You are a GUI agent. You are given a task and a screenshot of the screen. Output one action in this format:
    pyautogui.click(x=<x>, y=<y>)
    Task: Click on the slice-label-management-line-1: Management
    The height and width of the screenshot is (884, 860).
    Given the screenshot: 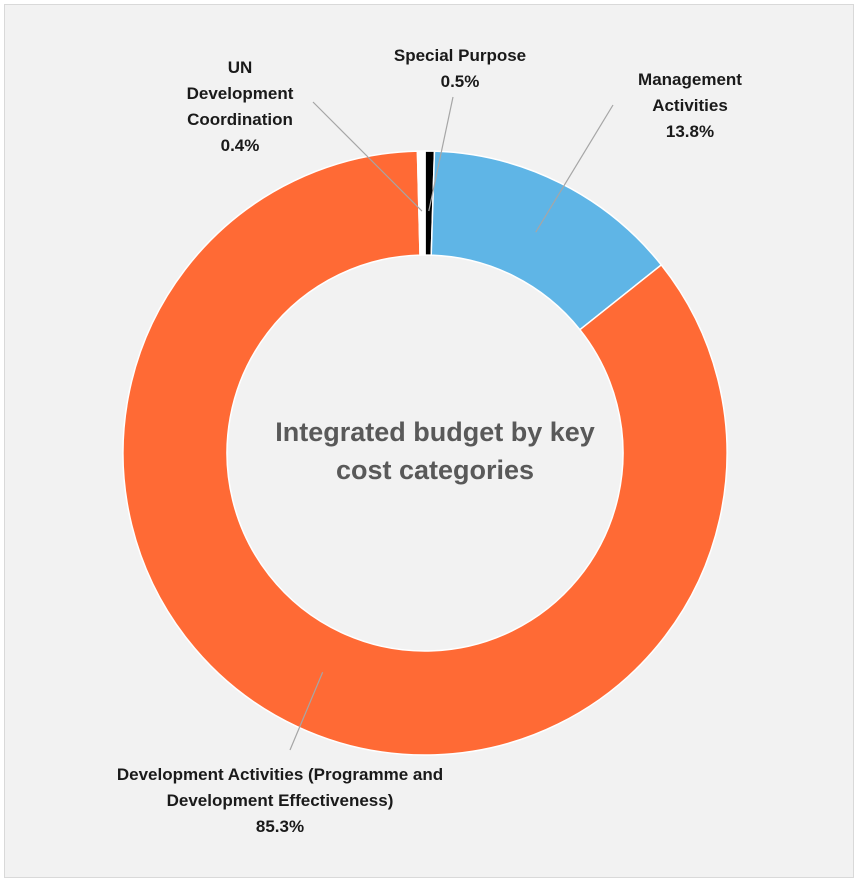 What is the action you would take?
    pyautogui.click(x=690, y=79)
    